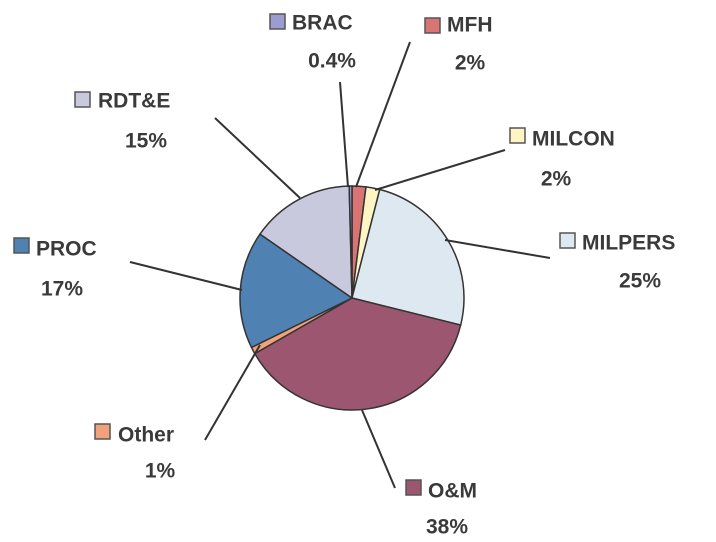 This screenshot has height=542, width=716. Describe the element at coordinates (332, 61) in the screenshot. I see `slice-value-label: 0.4%` at that location.